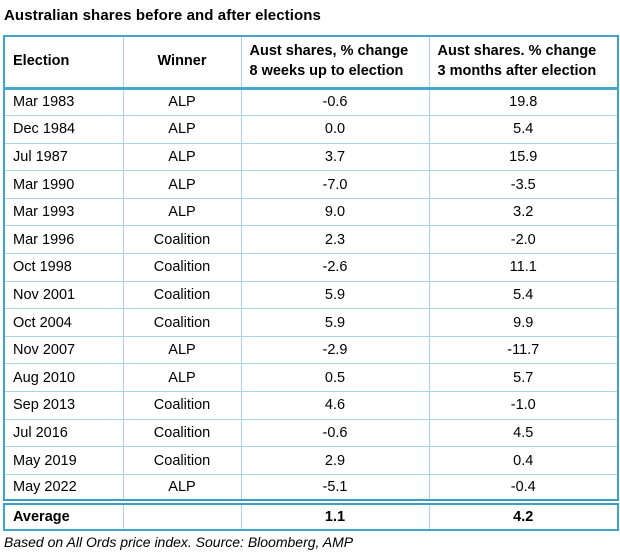 The image size is (620, 556). I want to click on post-election-change-cell: 3.2, so click(523, 212).